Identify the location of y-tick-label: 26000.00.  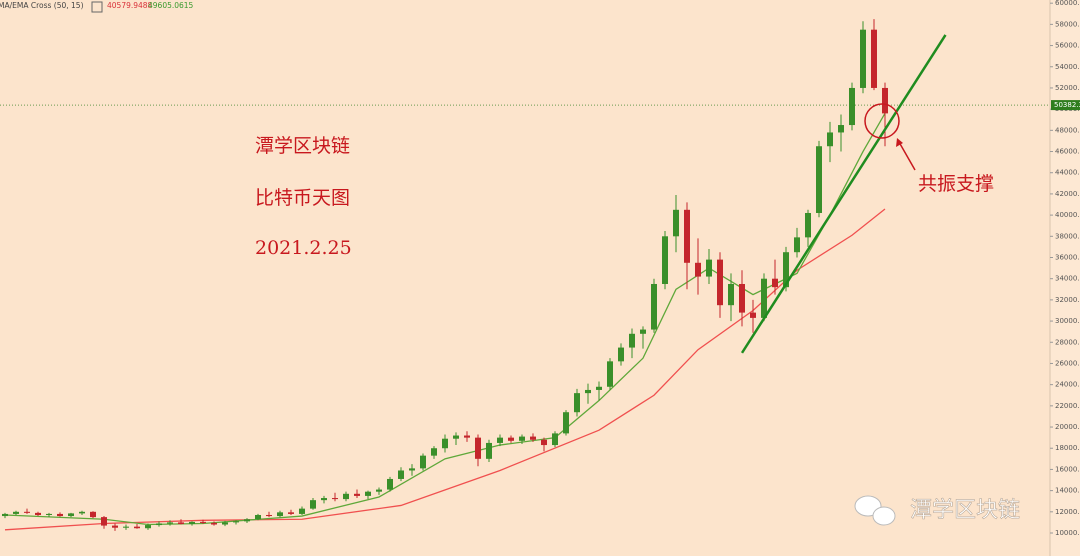
(1067, 363).